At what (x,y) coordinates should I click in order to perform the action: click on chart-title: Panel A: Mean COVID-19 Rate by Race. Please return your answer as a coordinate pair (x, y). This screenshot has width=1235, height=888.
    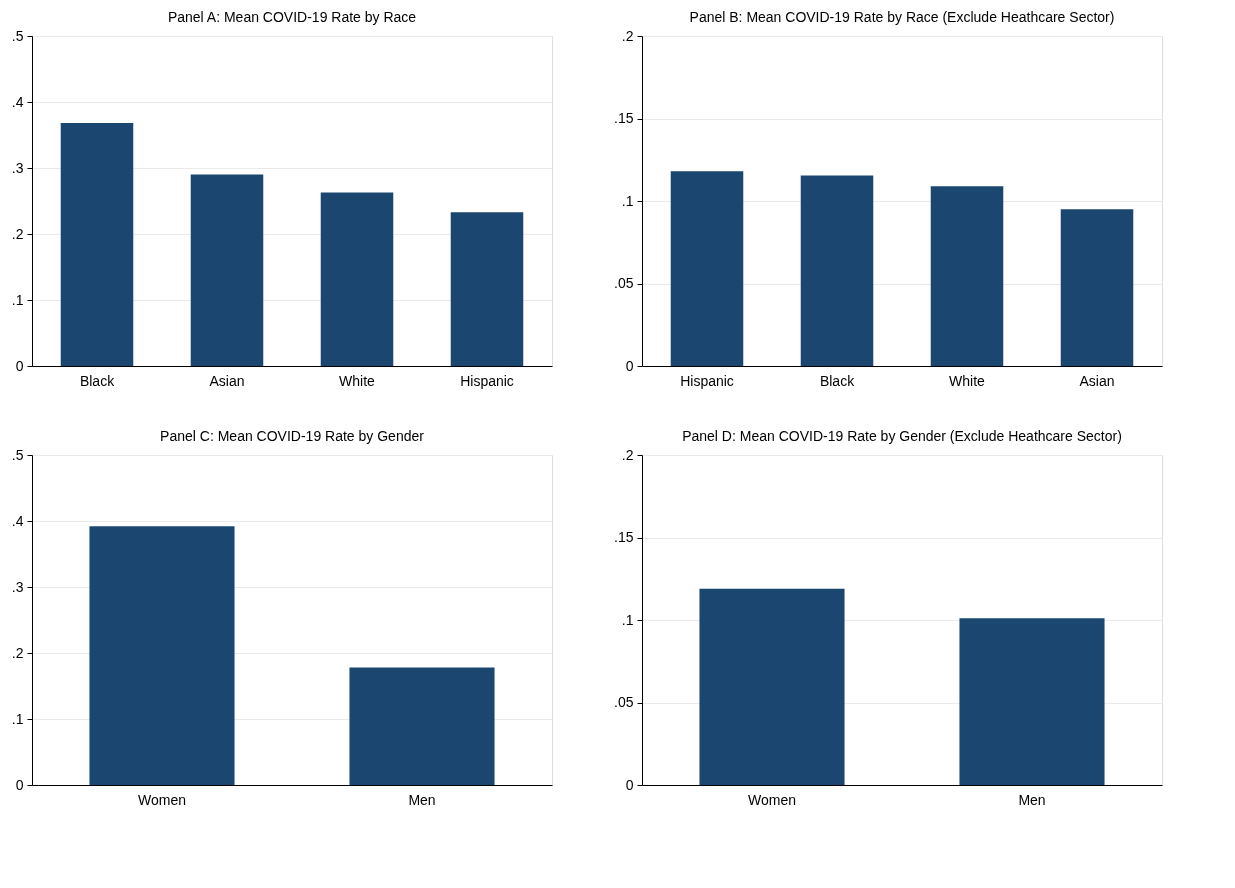
    Looking at the image, I should click on (292, 17).